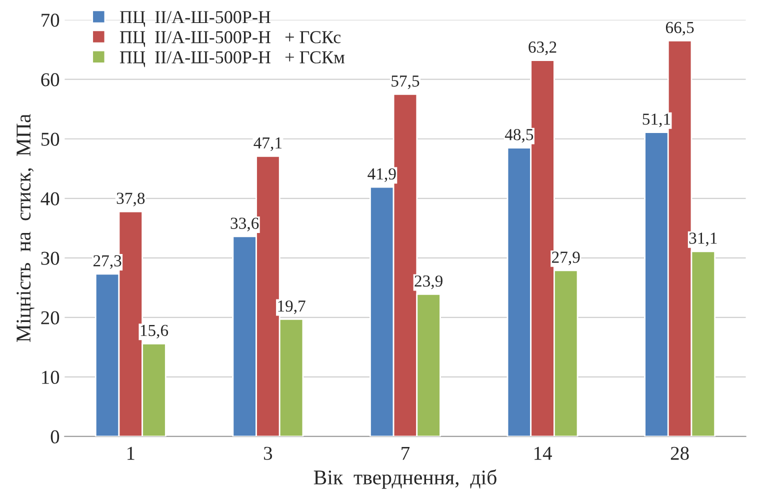 This screenshot has height=496, width=761. Describe the element at coordinates (656, 121) in the screenshot. I see `data-label: 51,1` at that location.